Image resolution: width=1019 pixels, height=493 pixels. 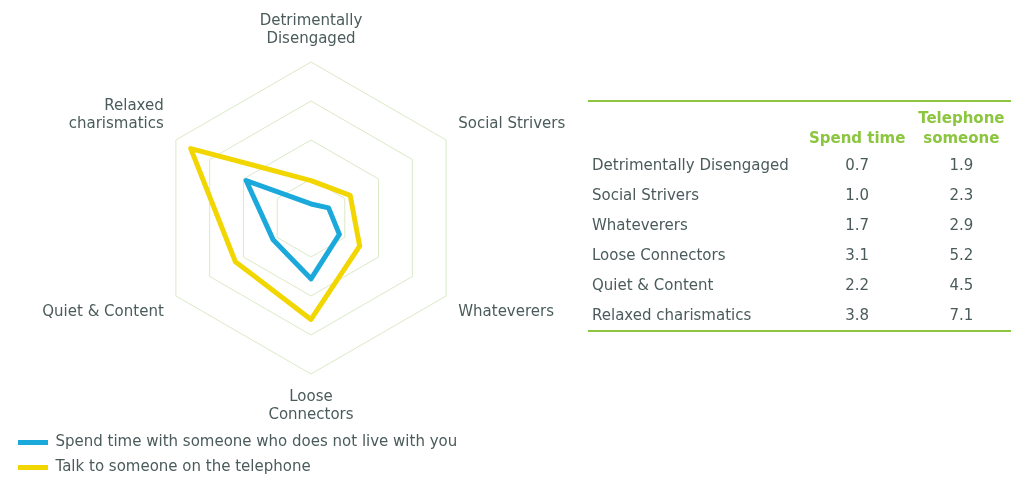 What do you see at coordinates (857, 195) in the screenshot?
I see `data-label: 1.0` at bounding box center [857, 195].